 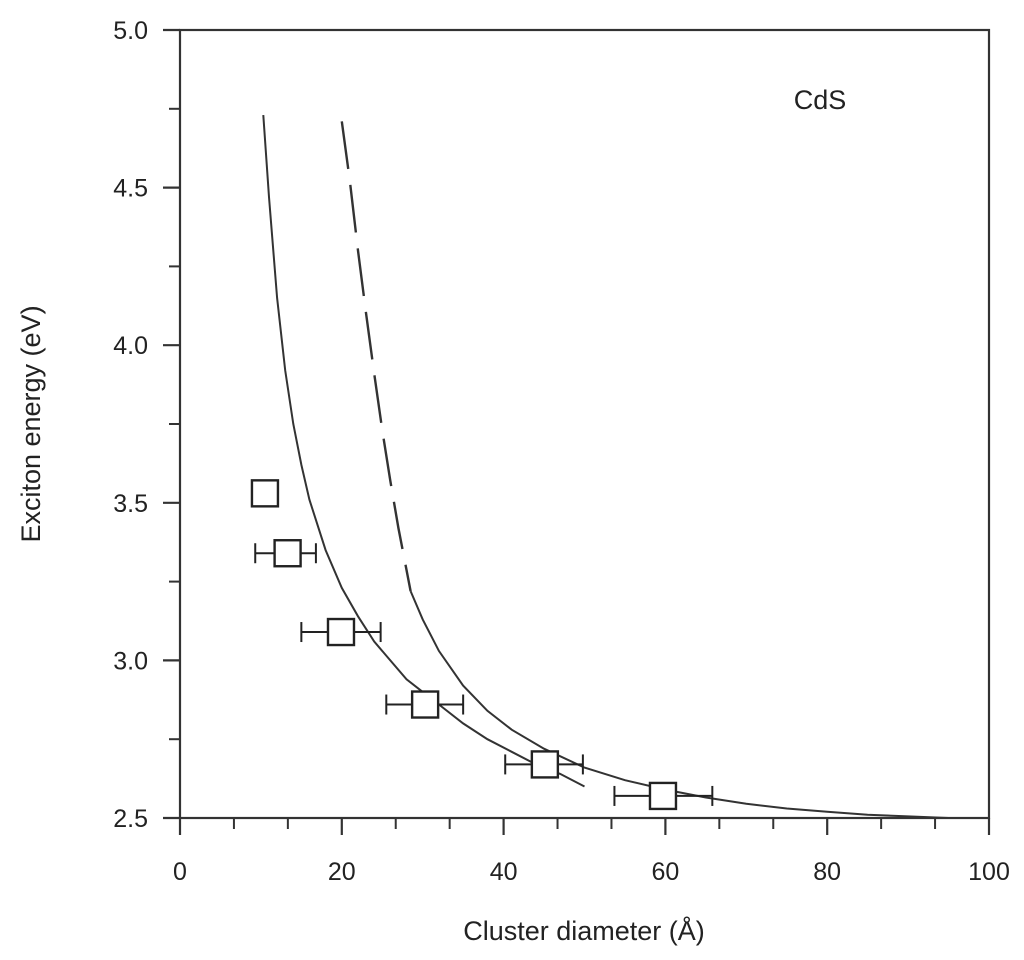 What do you see at coordinates (130, 504) in the screenshot?
I see `y-tick-label: 3.5` at bounding box center [130, 504].